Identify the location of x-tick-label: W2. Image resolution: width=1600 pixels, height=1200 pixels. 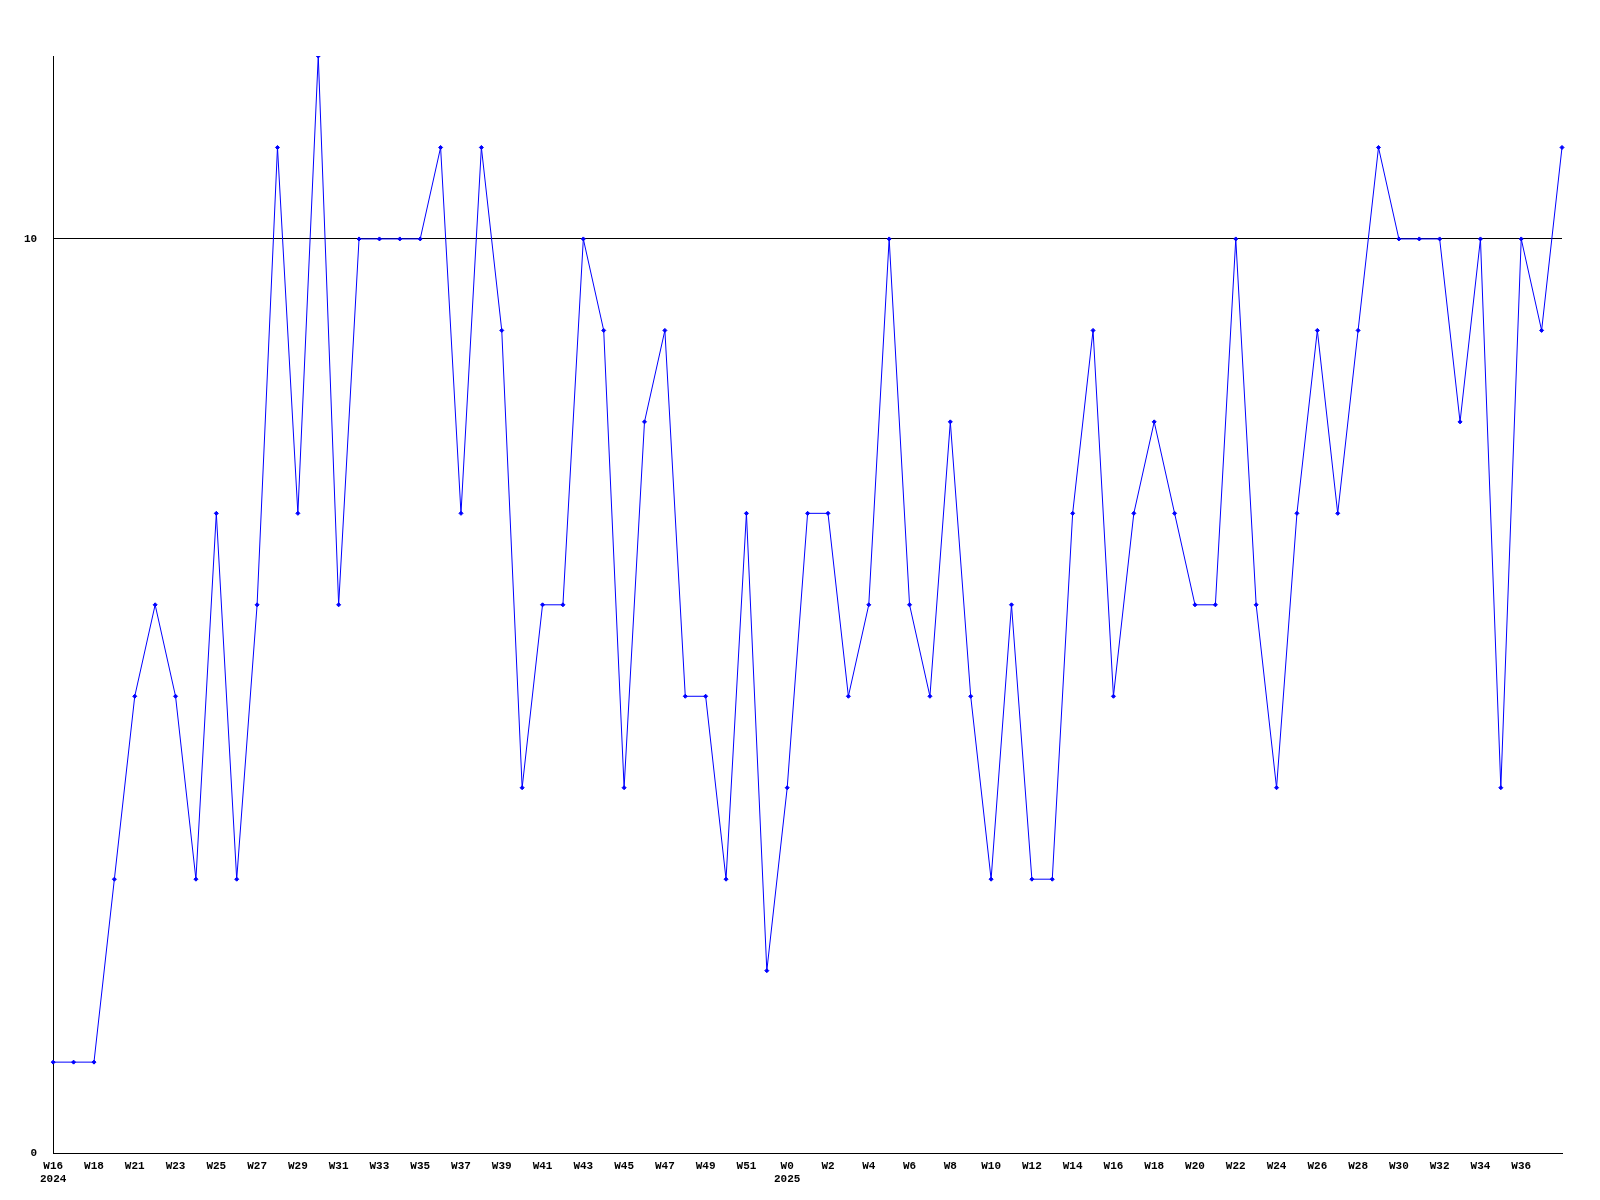
(828, 1165).